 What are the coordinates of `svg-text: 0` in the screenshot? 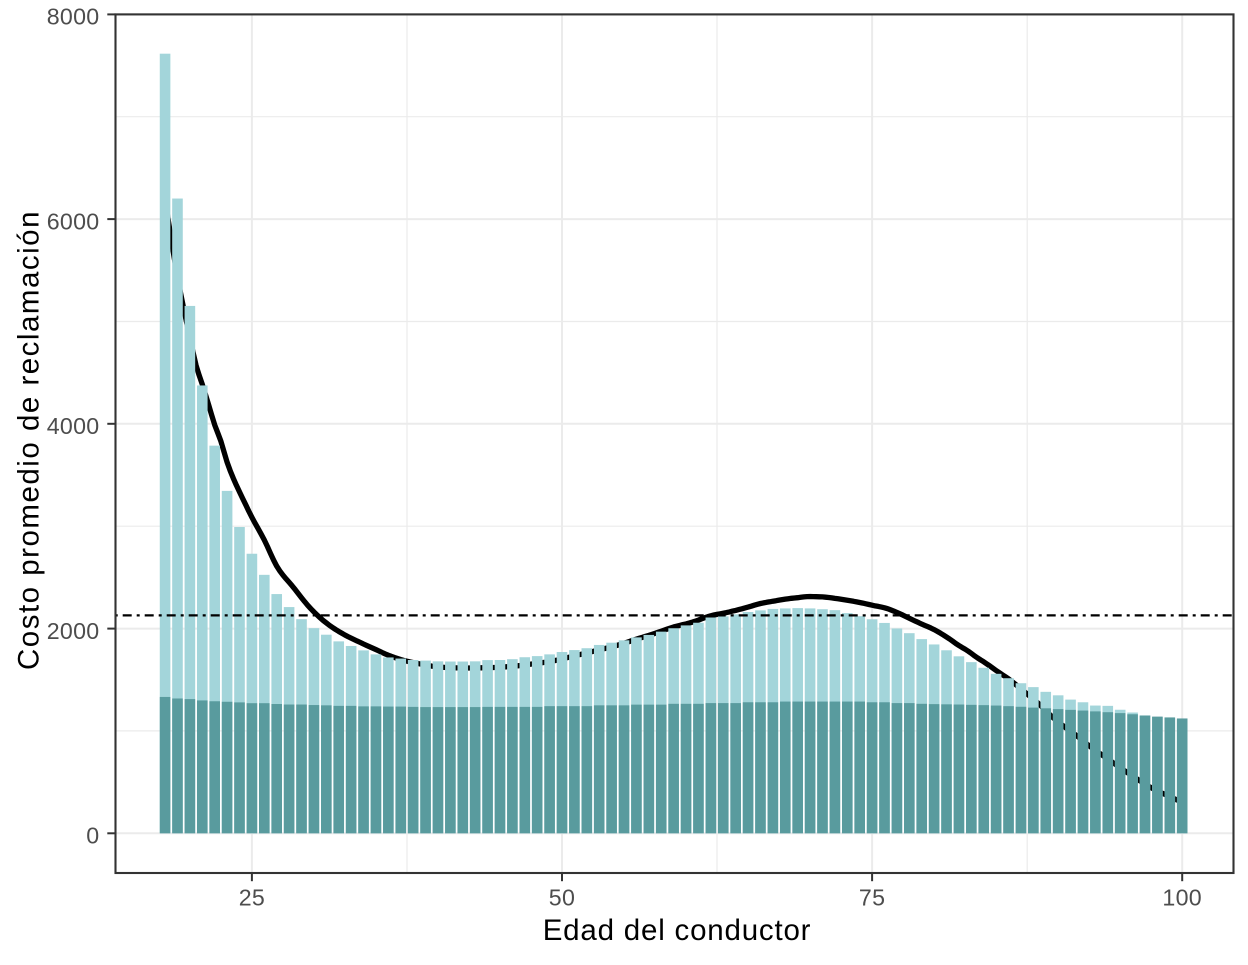 It's located at (92, 836).